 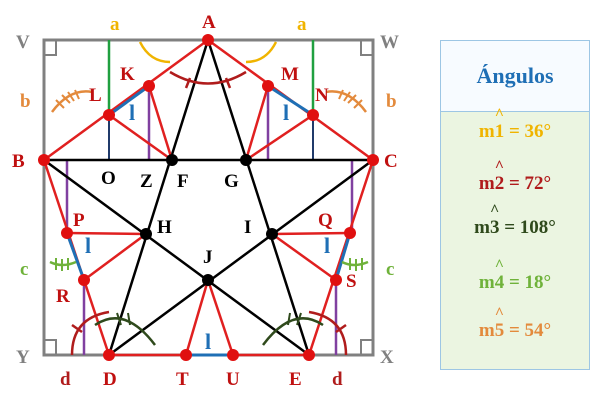 I want to click on label-k: K, so click(x=127, y=74).